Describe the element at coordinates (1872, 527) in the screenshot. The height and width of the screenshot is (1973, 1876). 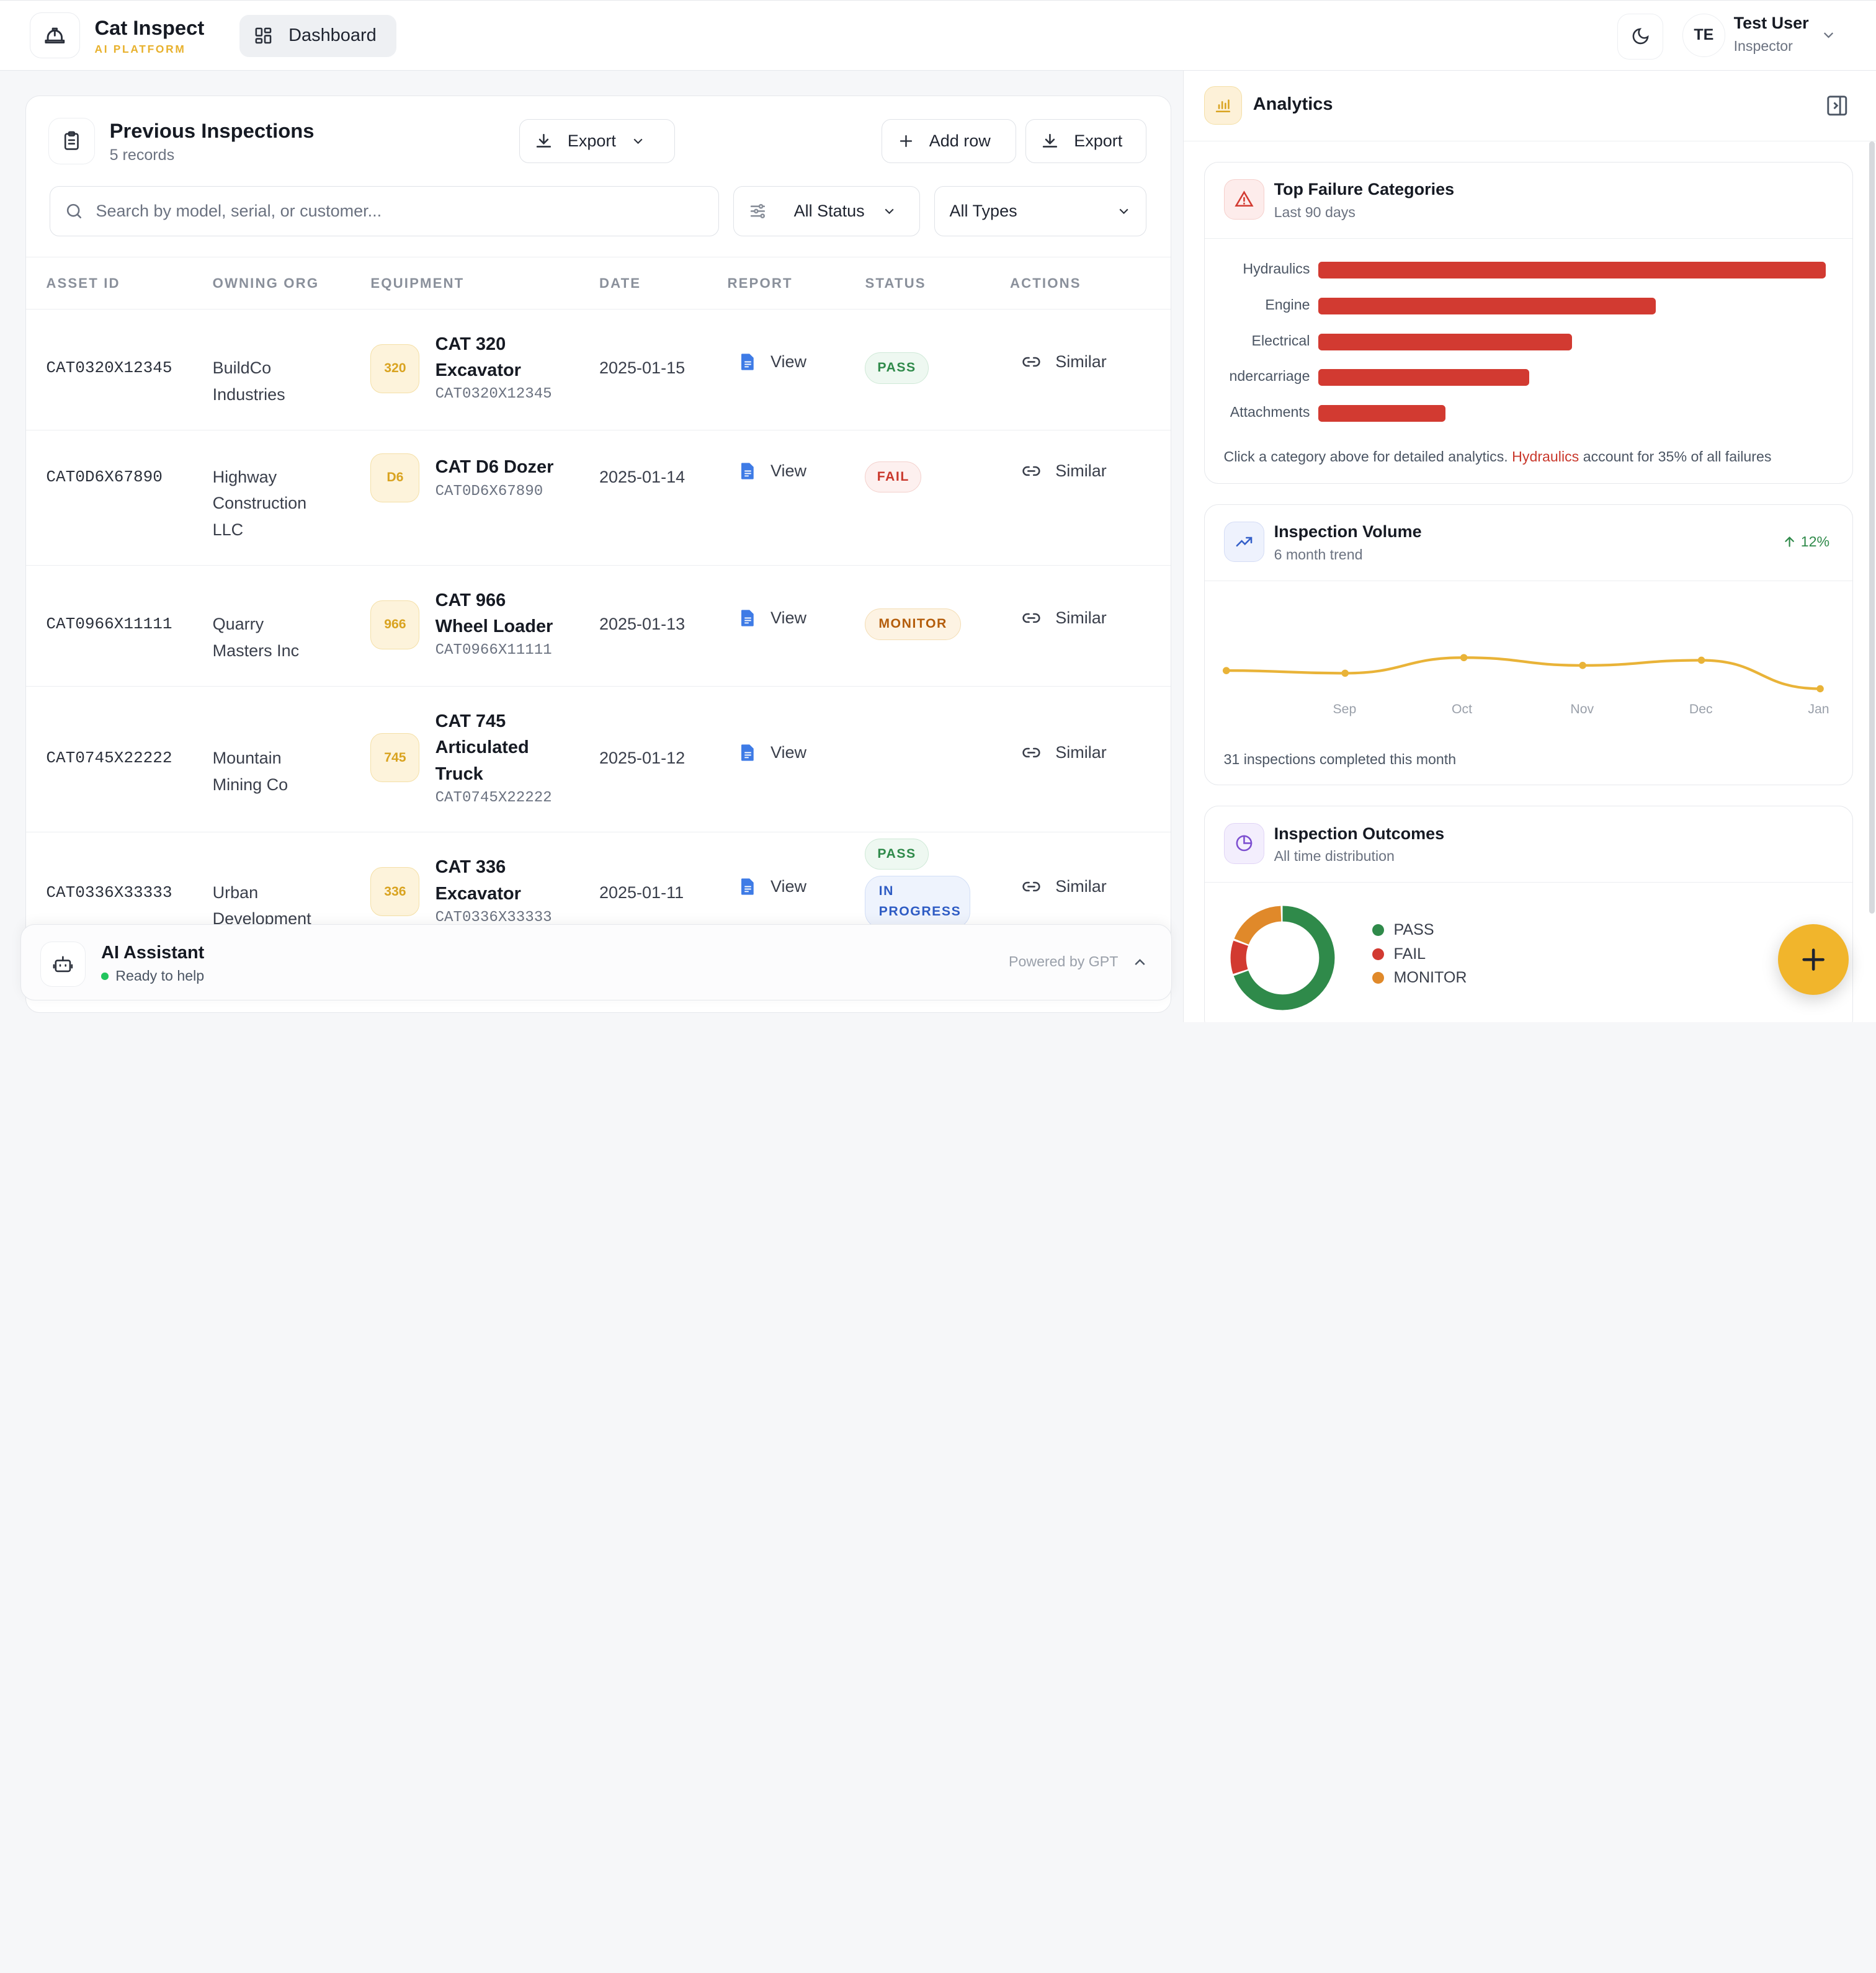
I see `analytics-scrollbar` at that location.